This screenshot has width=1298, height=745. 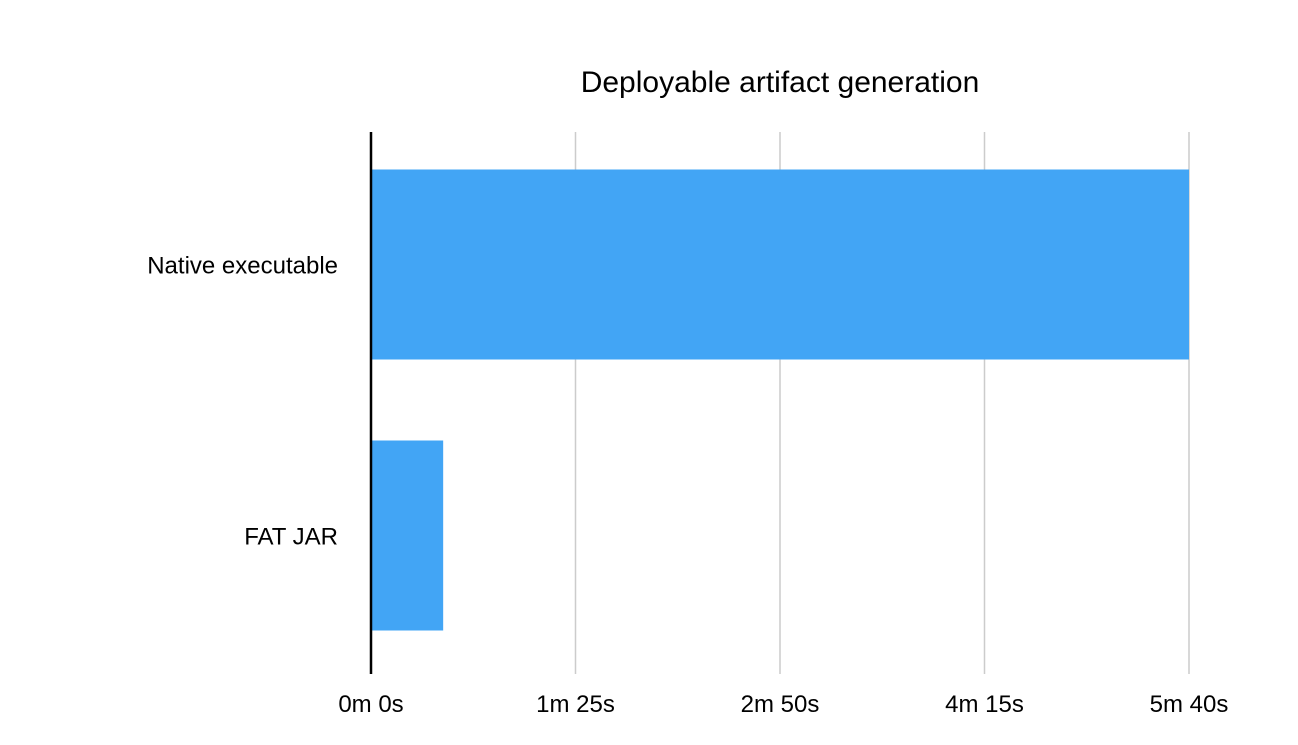 I want to click on category-label: FAT JAR, so click(x=291, y=537).